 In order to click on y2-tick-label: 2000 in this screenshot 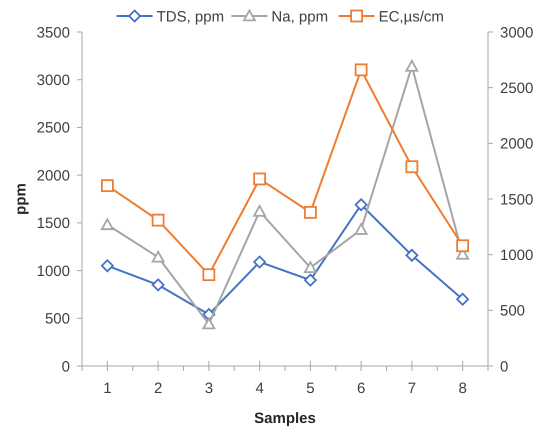, I will do `click(517, 144)`.